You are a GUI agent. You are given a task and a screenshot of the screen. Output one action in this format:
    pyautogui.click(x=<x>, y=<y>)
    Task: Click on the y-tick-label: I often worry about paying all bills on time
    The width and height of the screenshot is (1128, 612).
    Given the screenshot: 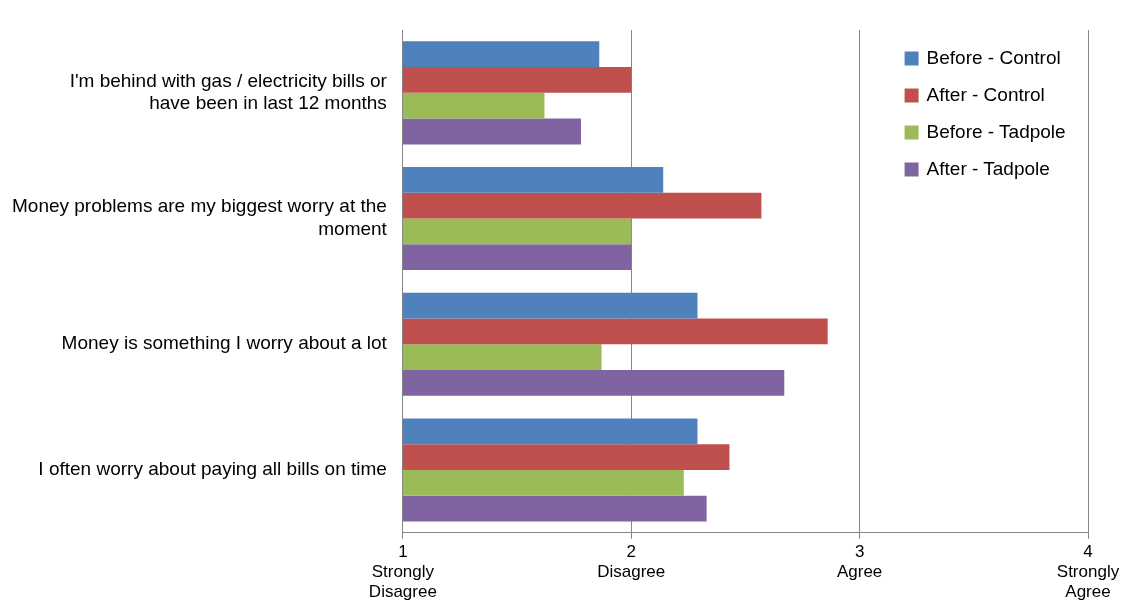 What is the action you would take?
    pyautogui.click(x=212, y=469)
    